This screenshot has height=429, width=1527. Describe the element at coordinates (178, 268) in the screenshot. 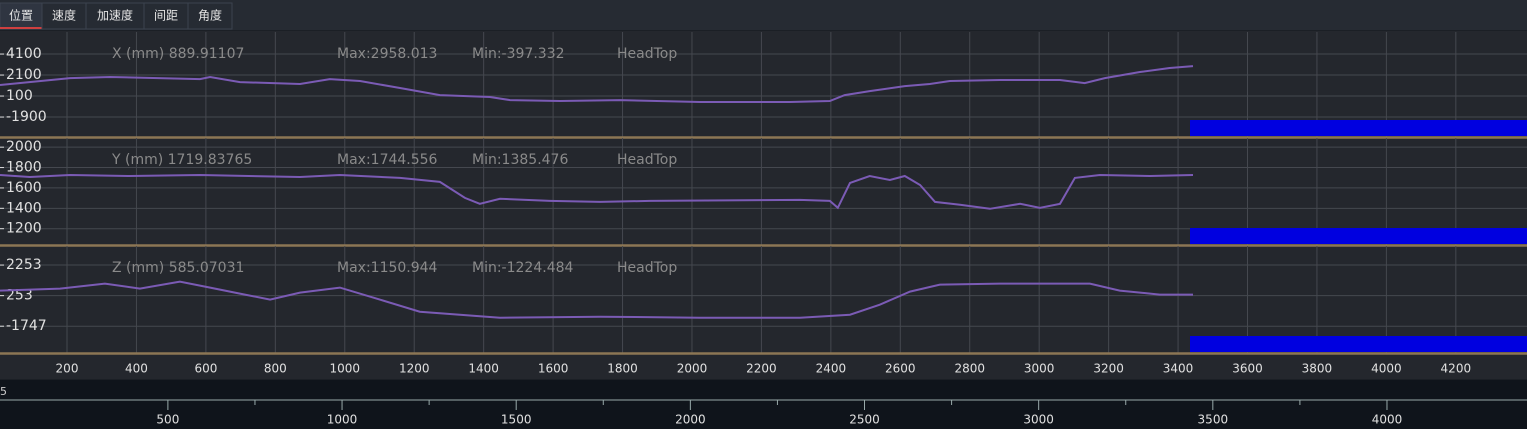

I see `panel-label: Z (mm) 585.07031` at that location.